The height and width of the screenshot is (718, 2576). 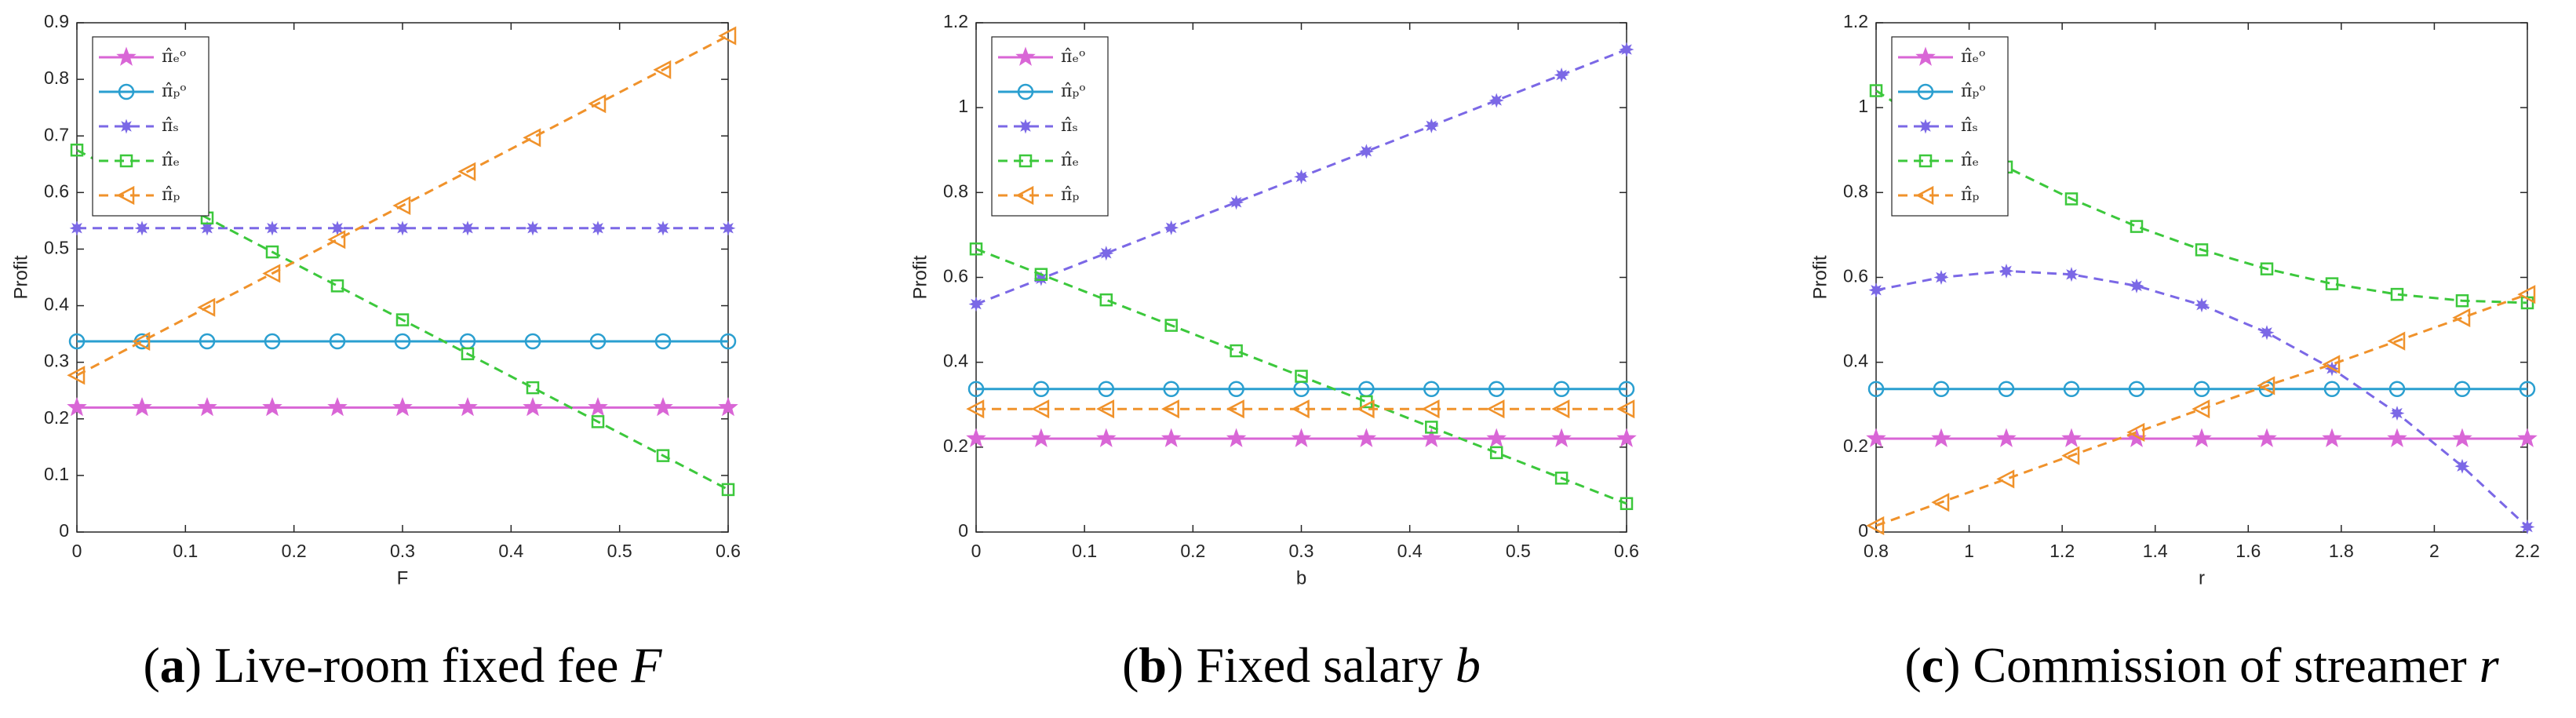 I want to click on y-tick-label: 0.9, so click(x=56, y=21).